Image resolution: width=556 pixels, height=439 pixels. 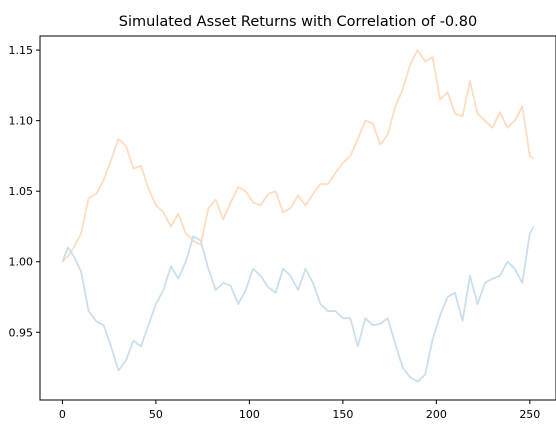 I want to click on y-tick-label: 1.15, so click(x=21, y=50).